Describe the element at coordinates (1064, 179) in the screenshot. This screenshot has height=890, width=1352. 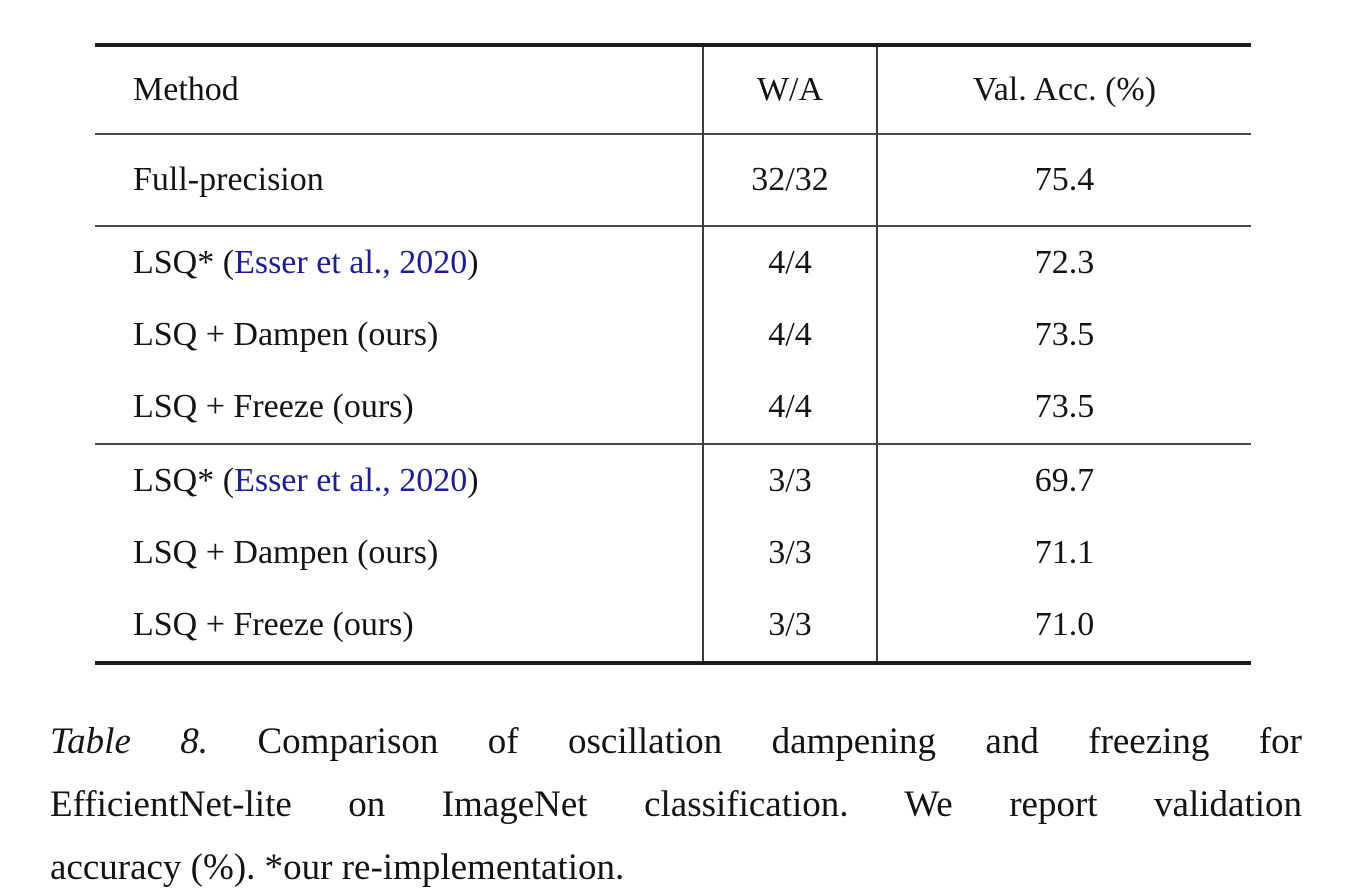
I see `acc-cell: 75.4` at that location.